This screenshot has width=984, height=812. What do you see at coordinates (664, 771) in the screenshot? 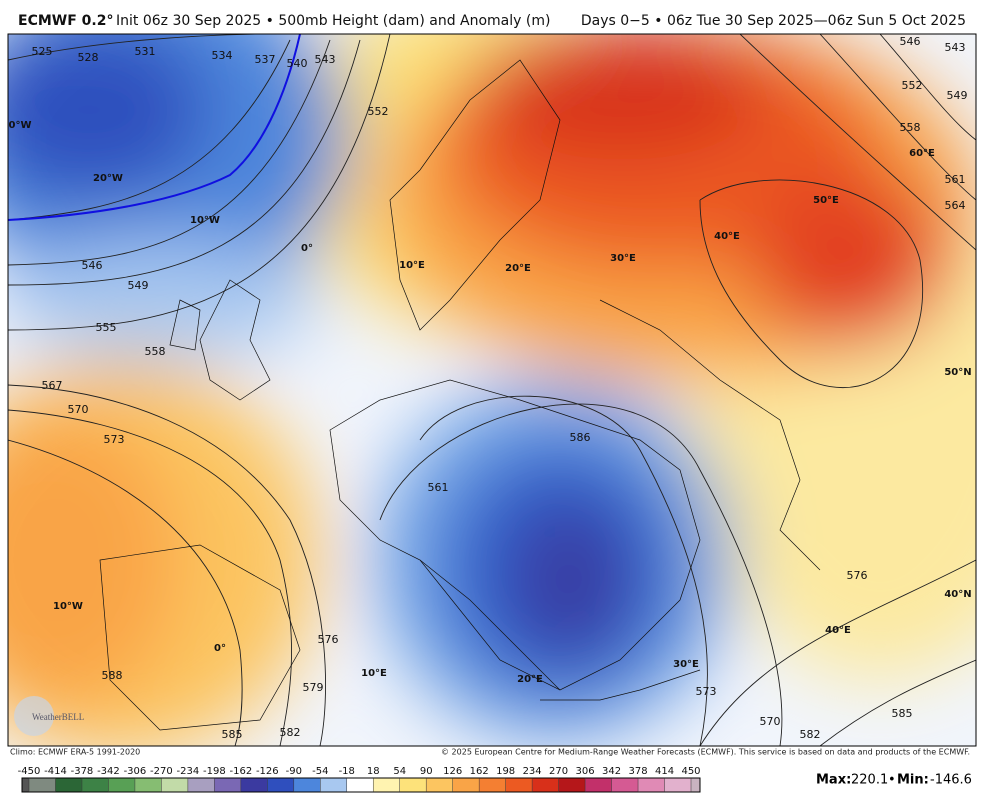
I see `colorbar-tick-label: 414` at bounding box center [664, 771].